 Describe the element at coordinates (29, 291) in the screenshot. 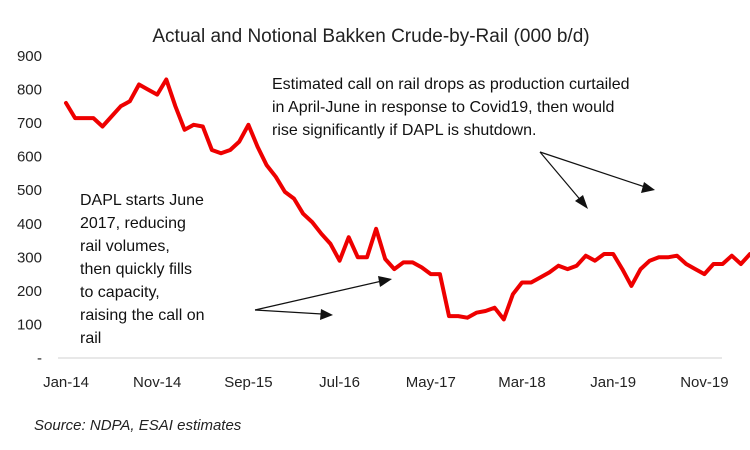

I see `y-tick-label: 200` at that location.